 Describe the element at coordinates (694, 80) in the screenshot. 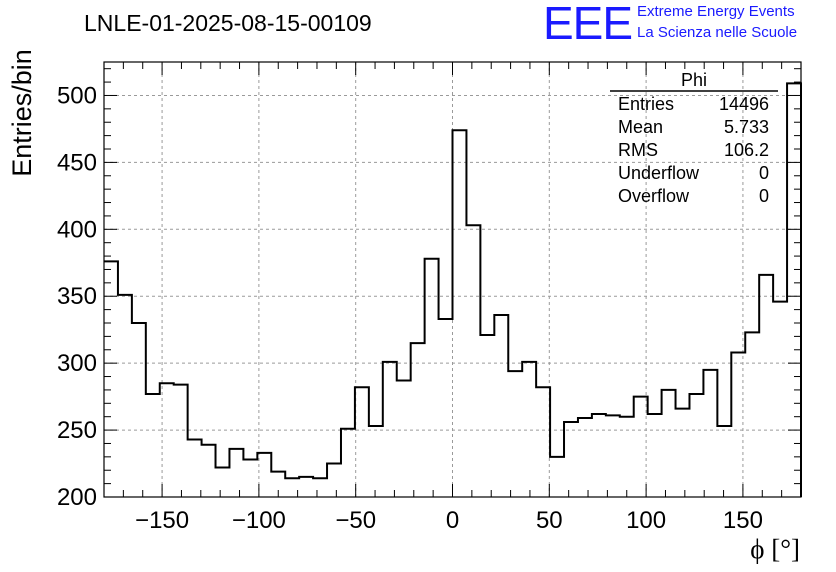

I see `stats-title: Phi` at that location.